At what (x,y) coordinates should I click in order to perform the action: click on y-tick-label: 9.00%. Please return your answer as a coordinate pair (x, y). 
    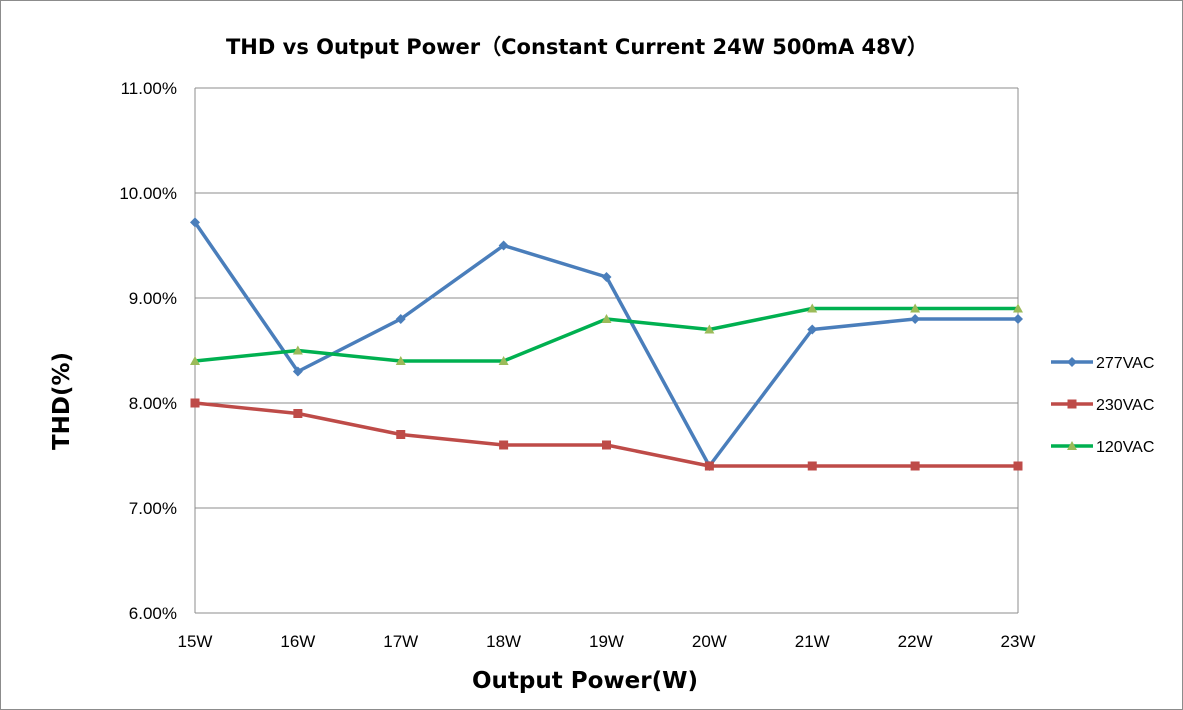
    Looking at the image, I should click on (153, 298).